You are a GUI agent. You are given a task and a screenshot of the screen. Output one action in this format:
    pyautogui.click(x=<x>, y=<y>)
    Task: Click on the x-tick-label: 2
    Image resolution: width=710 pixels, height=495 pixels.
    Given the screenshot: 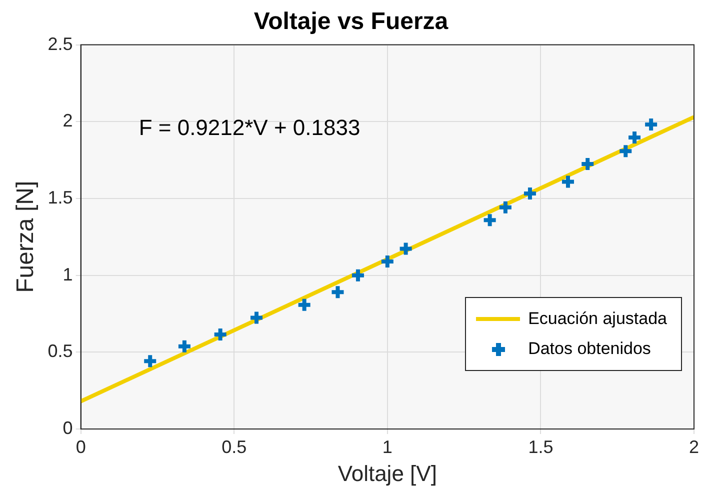 What is the action you would take?
    pyautogui.click(x=694, y=446)
    